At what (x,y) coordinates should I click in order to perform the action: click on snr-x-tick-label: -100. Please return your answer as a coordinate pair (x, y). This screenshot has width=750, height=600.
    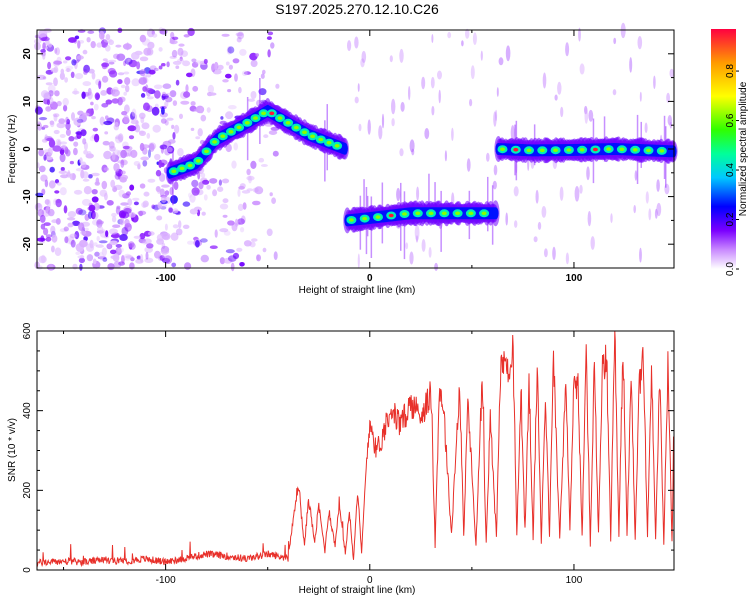
    Looking at the image, I should click on (166, 580).